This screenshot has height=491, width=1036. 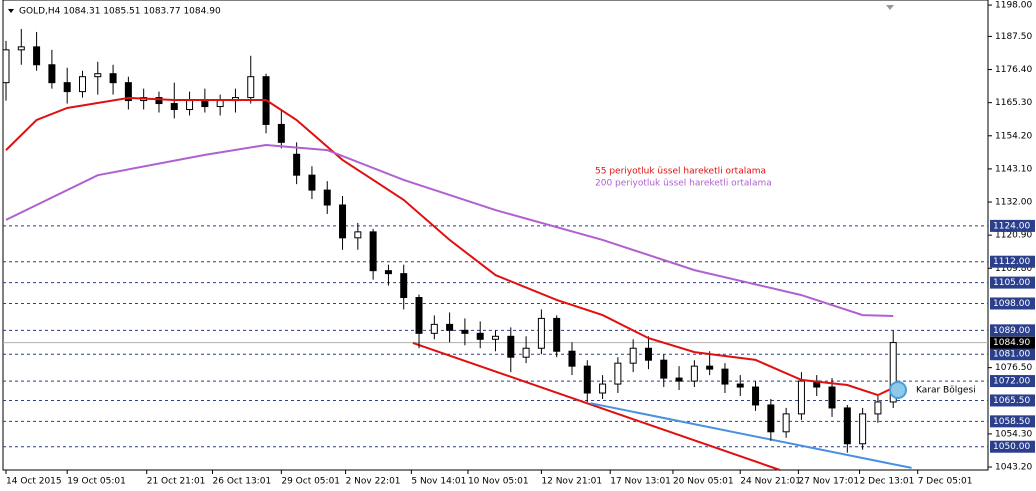 I want to click on x-tick-label: 27 Nov 17:01, so click(x=828, y=482).